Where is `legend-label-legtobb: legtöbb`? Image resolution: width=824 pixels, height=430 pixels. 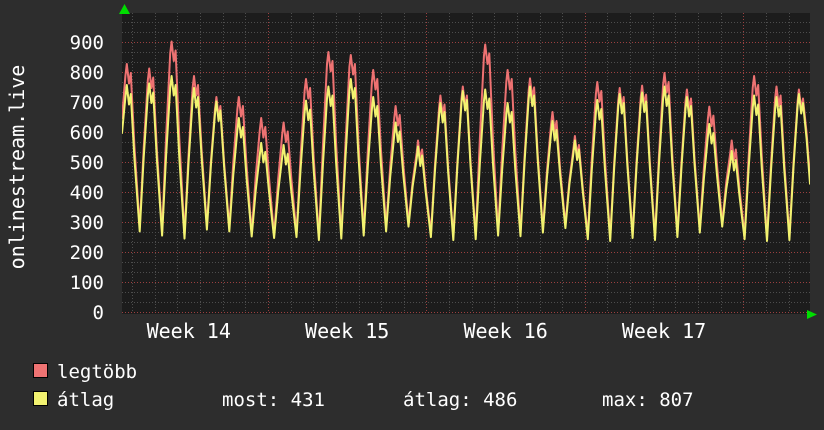 legend-label-legtobb: legtöbb is located at coordinates (97, 372).